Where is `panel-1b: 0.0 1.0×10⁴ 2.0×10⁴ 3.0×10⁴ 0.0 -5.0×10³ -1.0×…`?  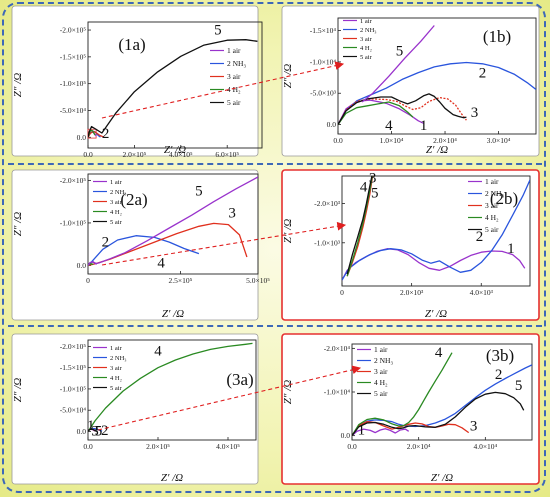
panel-1b: 0.0 1.0×10⁴ 2.0×10⁴ 3.0×10⁴ 0.0 -5.0×10³ -1.0×… is located at coordinates (410, 81).